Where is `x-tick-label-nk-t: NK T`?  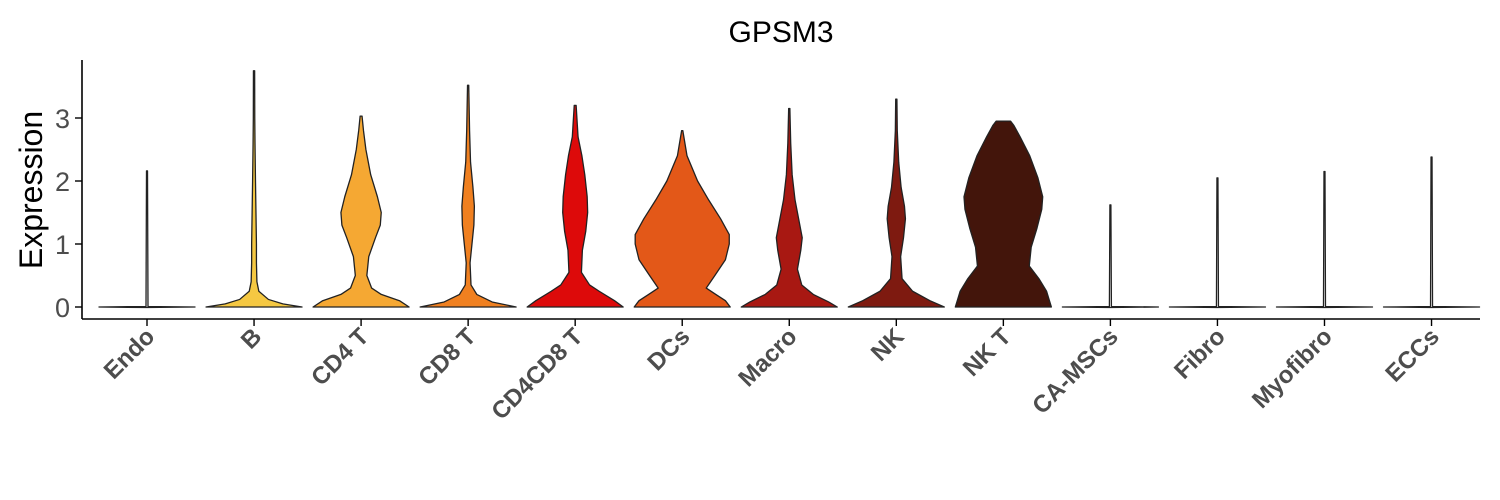
x-tick-label-nk-t: NK T is located at coordinates (987, 352).